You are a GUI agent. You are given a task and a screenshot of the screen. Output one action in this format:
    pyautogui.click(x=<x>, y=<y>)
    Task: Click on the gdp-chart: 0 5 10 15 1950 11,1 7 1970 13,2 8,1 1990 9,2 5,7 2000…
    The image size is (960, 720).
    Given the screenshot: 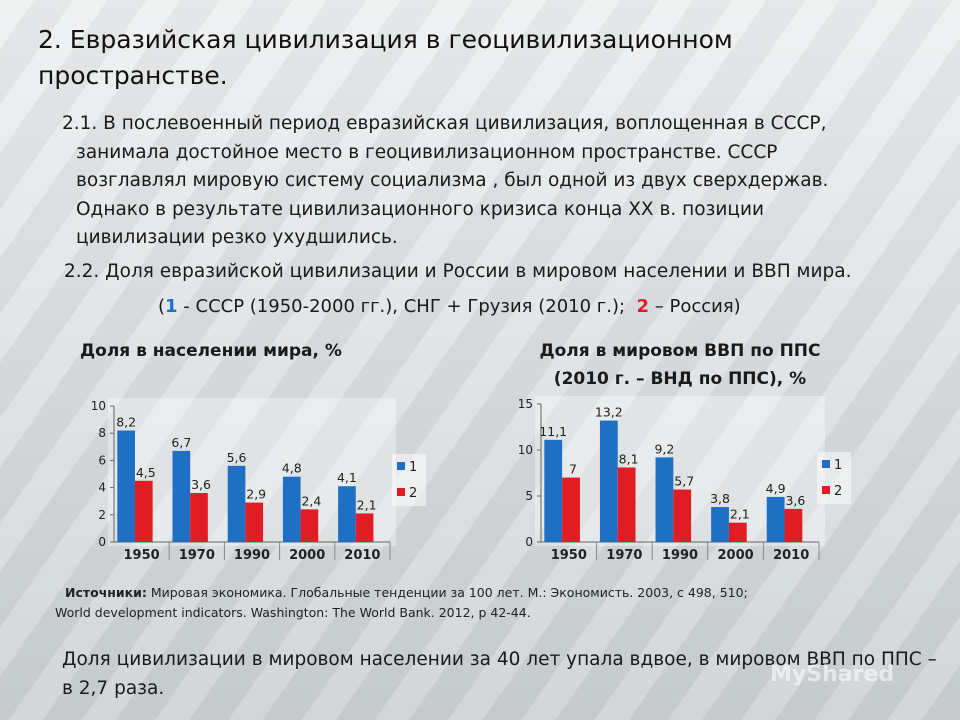 What is the action you would take?
    pyautogui.click(x=684, y=479)
    